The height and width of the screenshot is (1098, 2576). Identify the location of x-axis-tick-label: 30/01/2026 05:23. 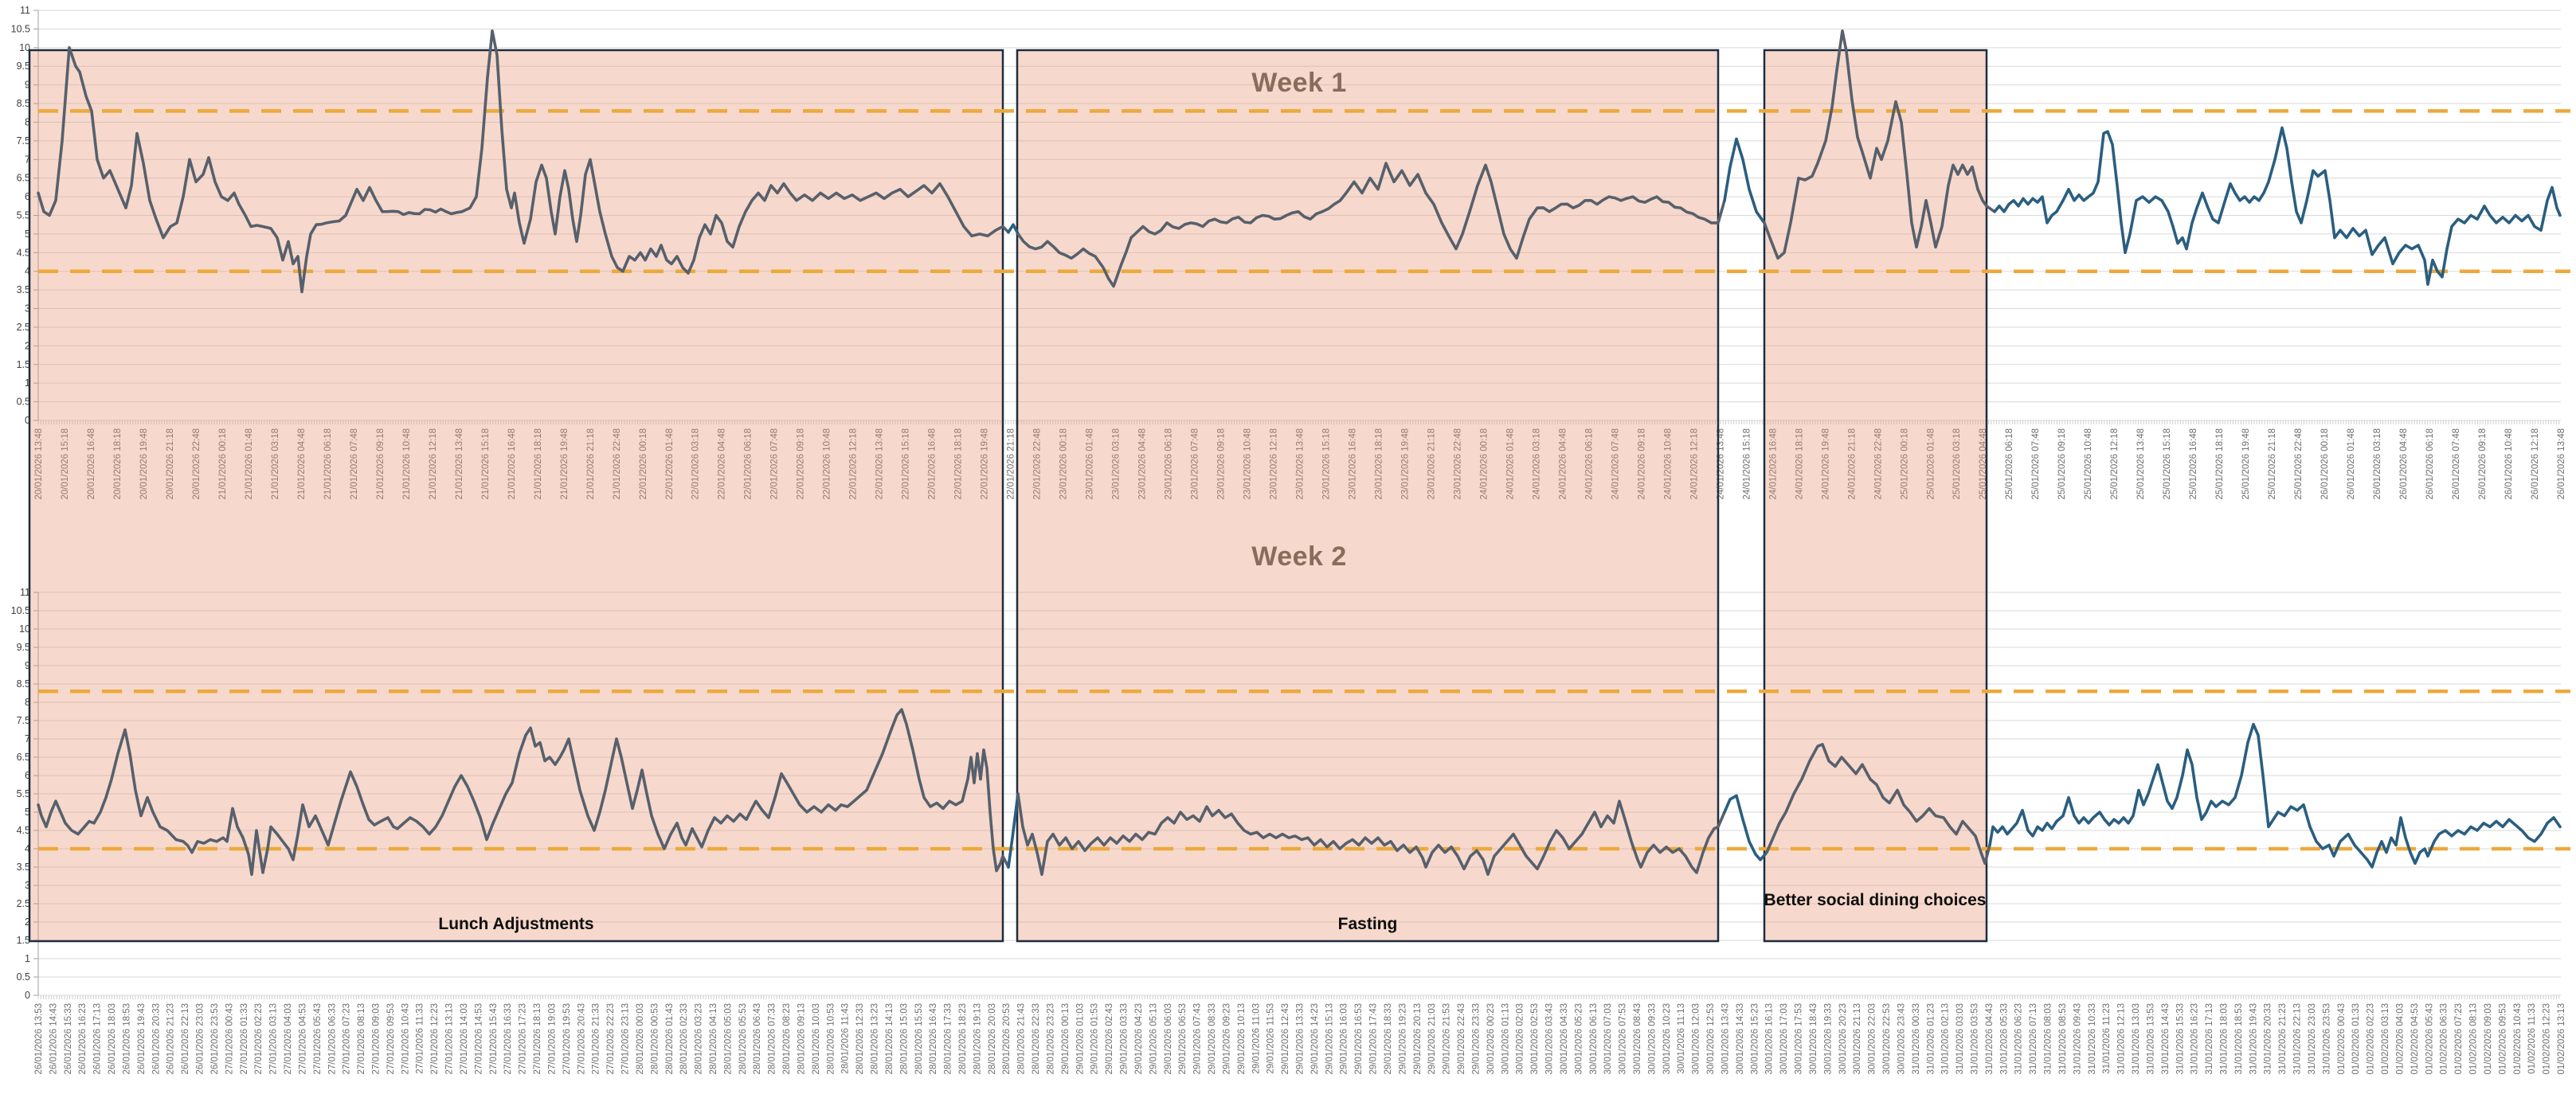
(1579, 1039).